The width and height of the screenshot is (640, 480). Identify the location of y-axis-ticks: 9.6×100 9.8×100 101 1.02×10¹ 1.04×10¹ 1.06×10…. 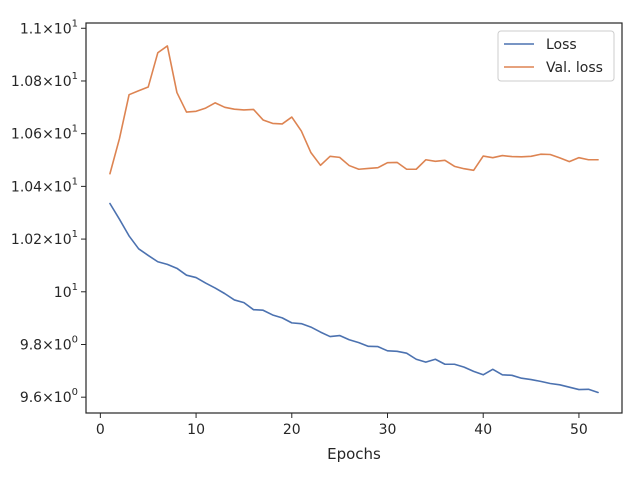
(48, 212).